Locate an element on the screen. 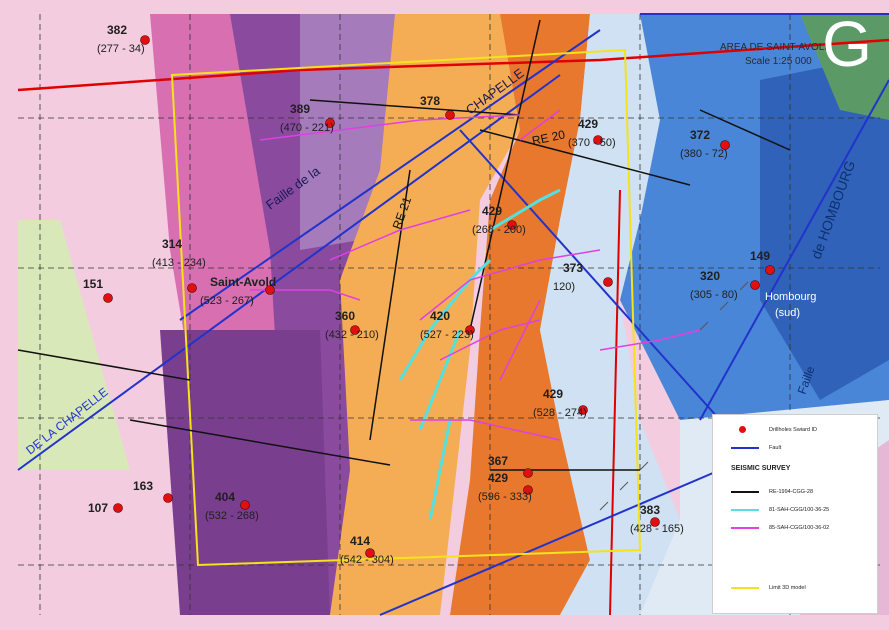 The width and height of the screenshot is (889, 630). borehole-id-label: 382 is located at coordinates (117, 30).